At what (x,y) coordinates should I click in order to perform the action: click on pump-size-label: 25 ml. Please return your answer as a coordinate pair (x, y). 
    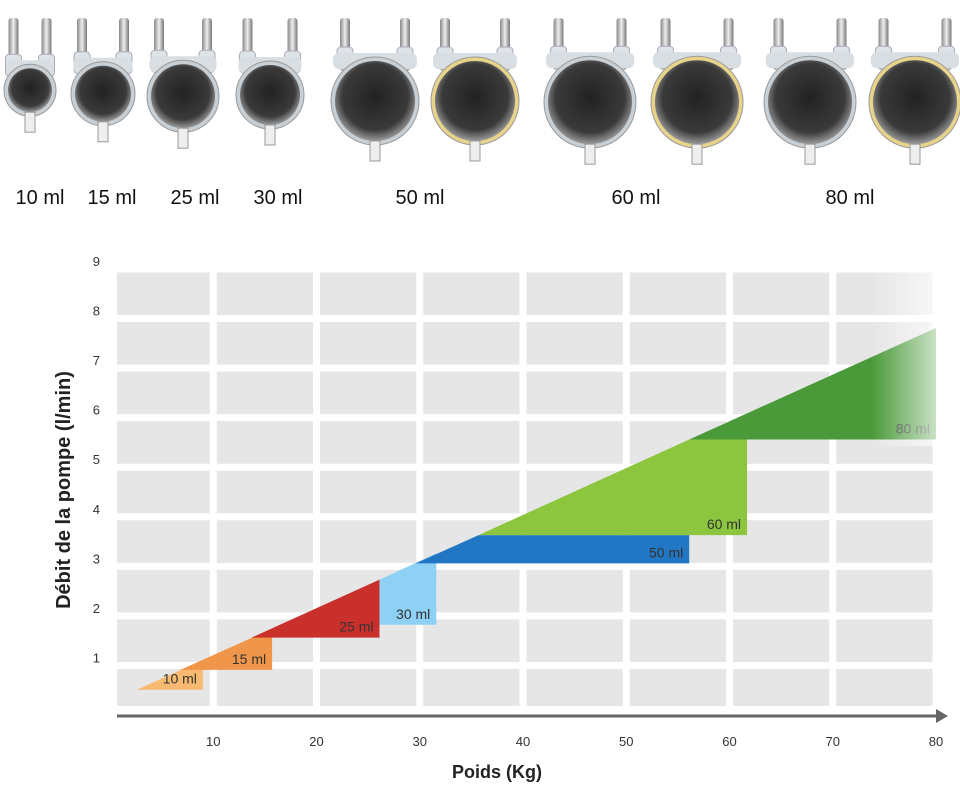
    Looking at the image, I should click on (195, 198).